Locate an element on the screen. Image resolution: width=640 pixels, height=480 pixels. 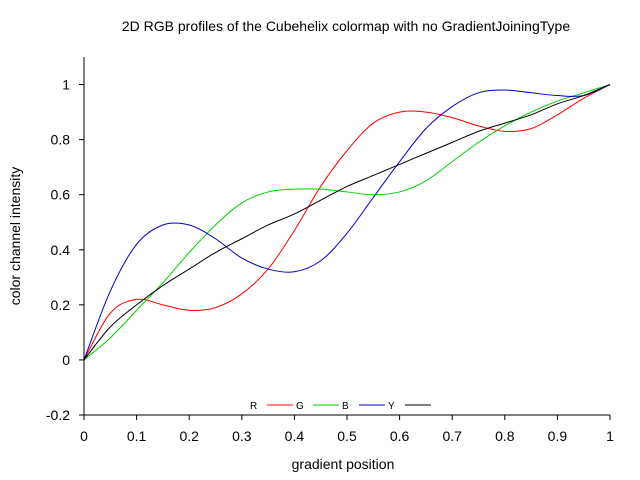
x-tick-label: 0.6 is located at coordinates (400, 436).